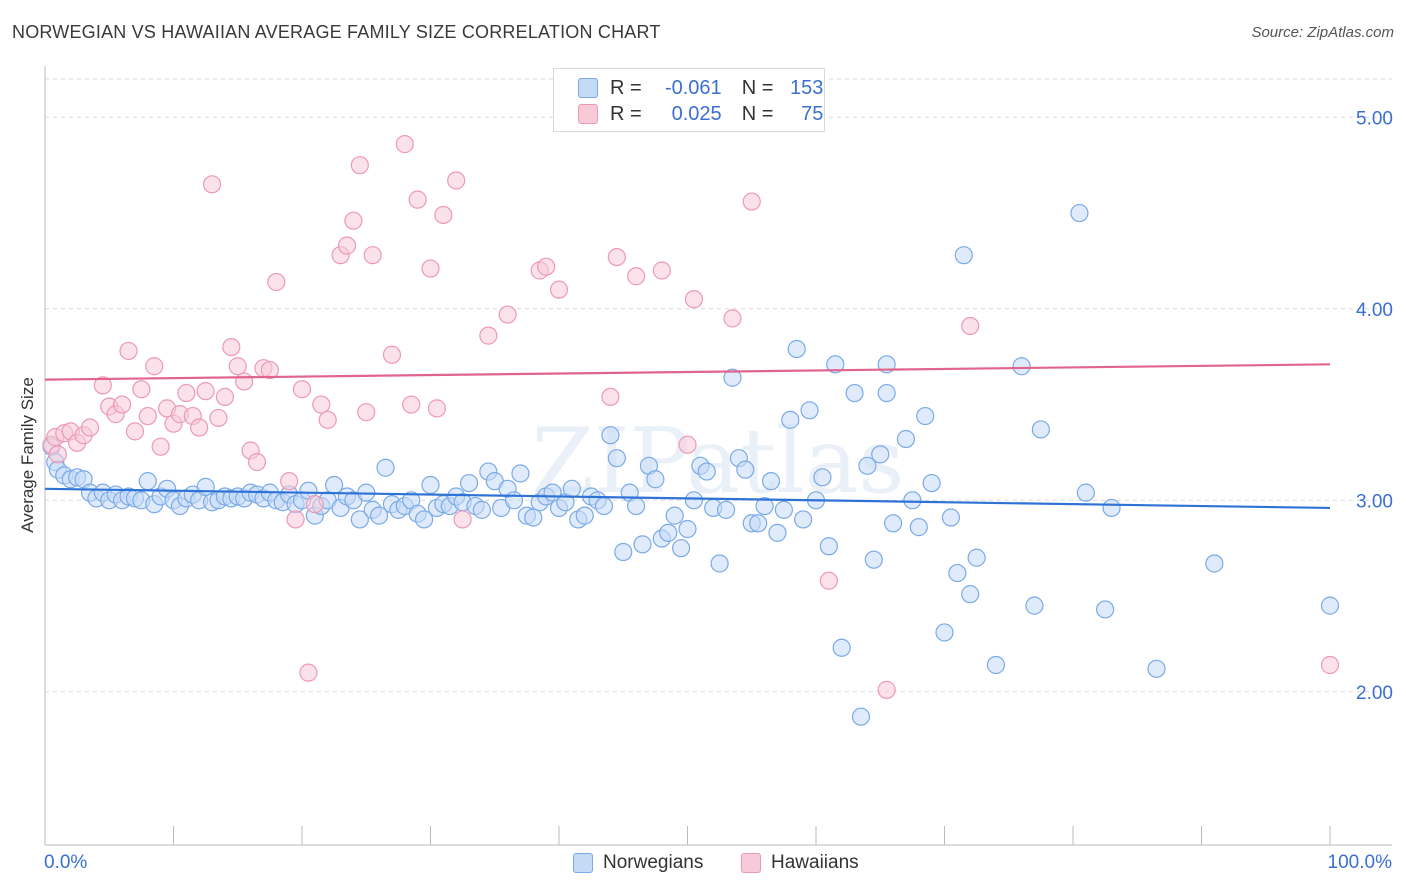 This screenshot has height=892, width=1406. I want to click on hawaiians-trend-line, so click(687, 372).